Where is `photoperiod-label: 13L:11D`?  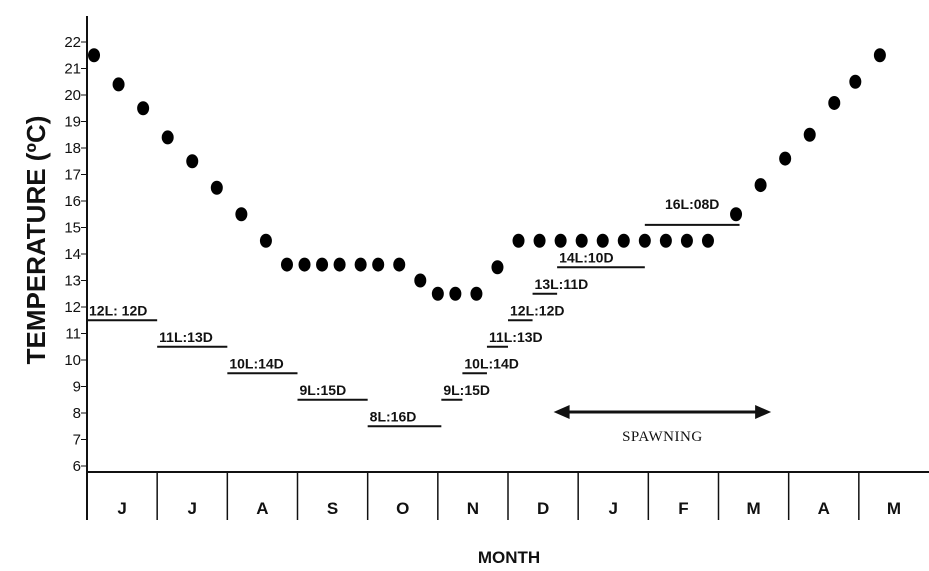
photoperiod-label: 13L:11D is located at coordinates (562, 284).